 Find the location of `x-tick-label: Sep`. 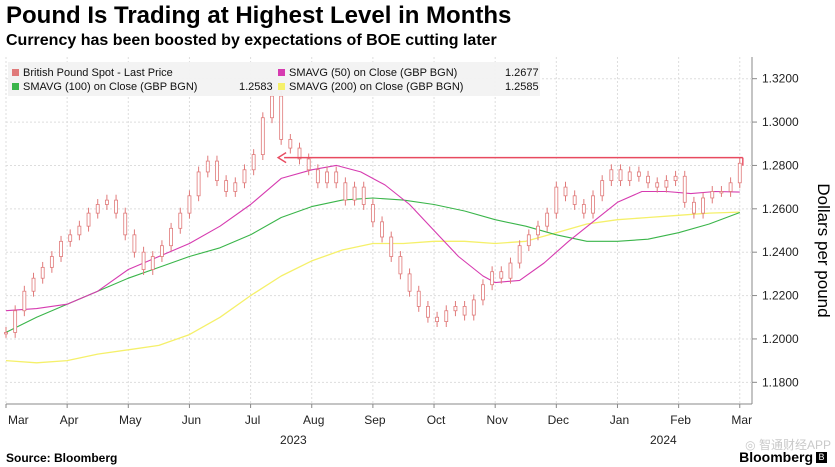

x-tick-label: Sep is located at coordinates (375, 420).